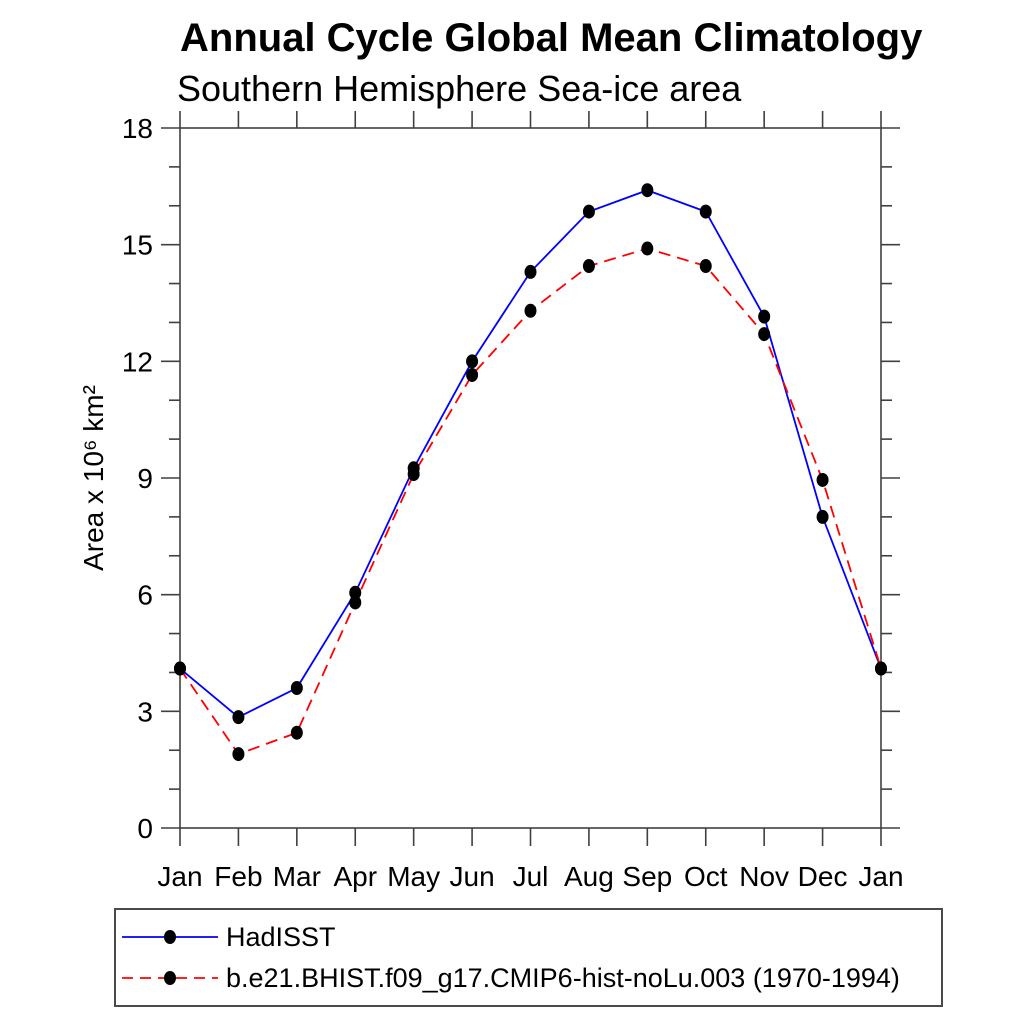 The height and width of the screenshot is (1024, 1024). Describe the element at coordinates (459, 88) in the screenshot. I see `chart-subtitle: Southern Hemisphere Sea-ice area` at that location.